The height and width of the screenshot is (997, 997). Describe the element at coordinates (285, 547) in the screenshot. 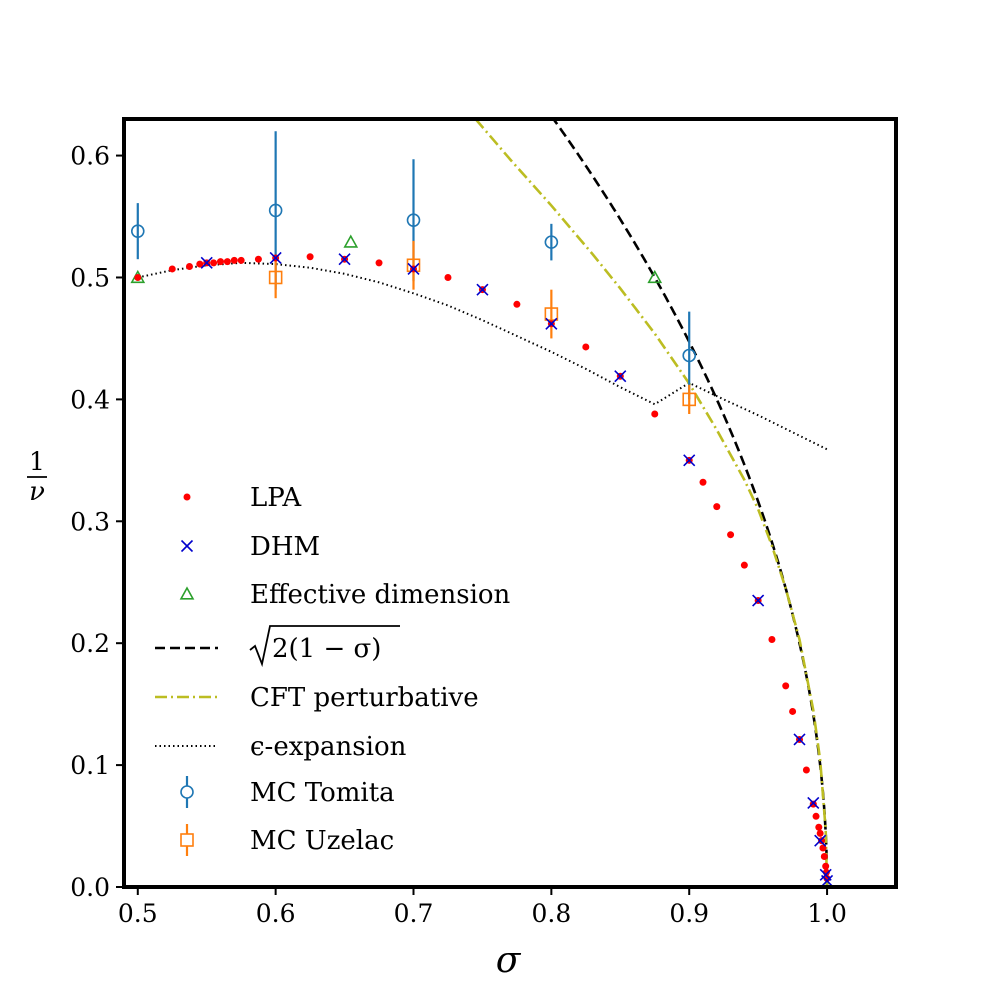

I see `legend-dhm-label: DHM` at that location.